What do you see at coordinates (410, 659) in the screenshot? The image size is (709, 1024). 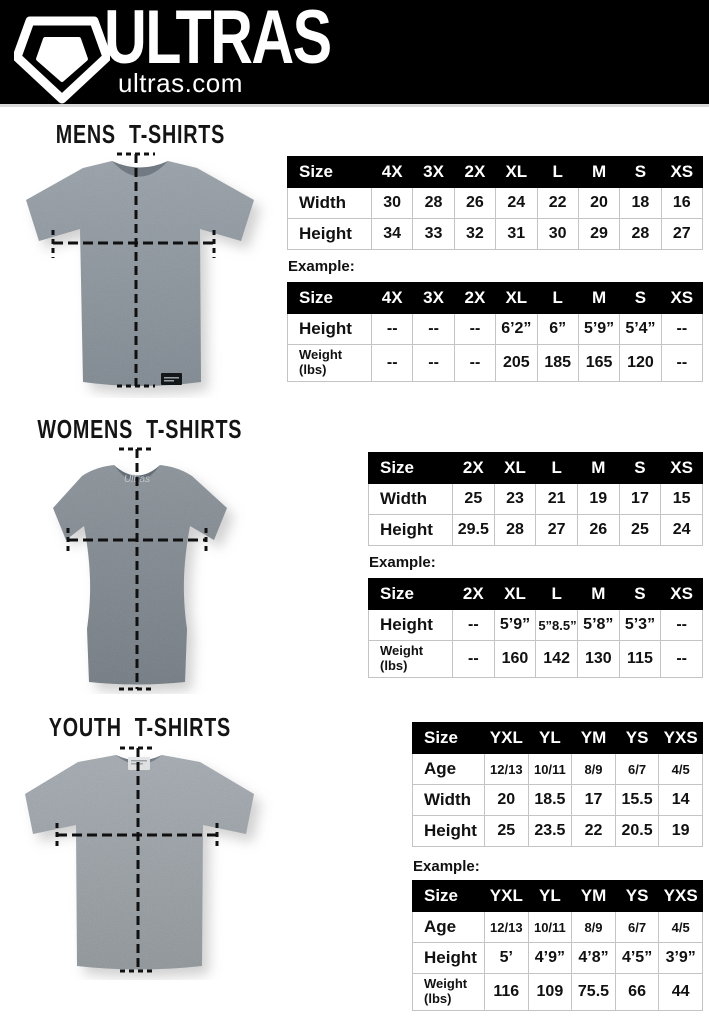 I see `row-label: Weight (lbs)` at bounding box center [410, 659].